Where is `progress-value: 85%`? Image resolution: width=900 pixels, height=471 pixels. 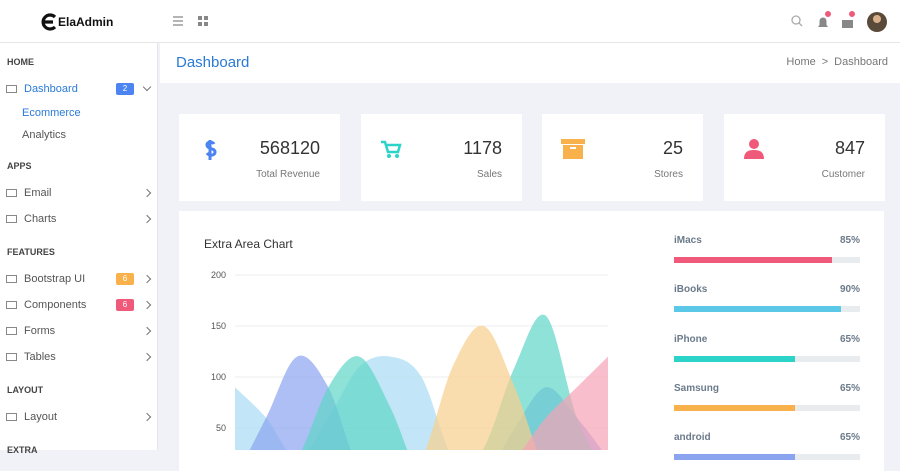
progress-value: 85% is located at coordinates (849, 240).